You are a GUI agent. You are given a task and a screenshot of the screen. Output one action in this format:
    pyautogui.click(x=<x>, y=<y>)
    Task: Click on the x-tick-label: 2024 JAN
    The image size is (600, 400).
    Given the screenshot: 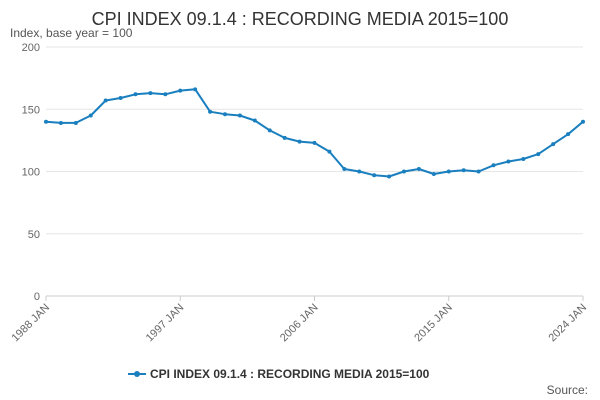 What is the action you would take?
    pyautogui.click(x=567, y=323)
    